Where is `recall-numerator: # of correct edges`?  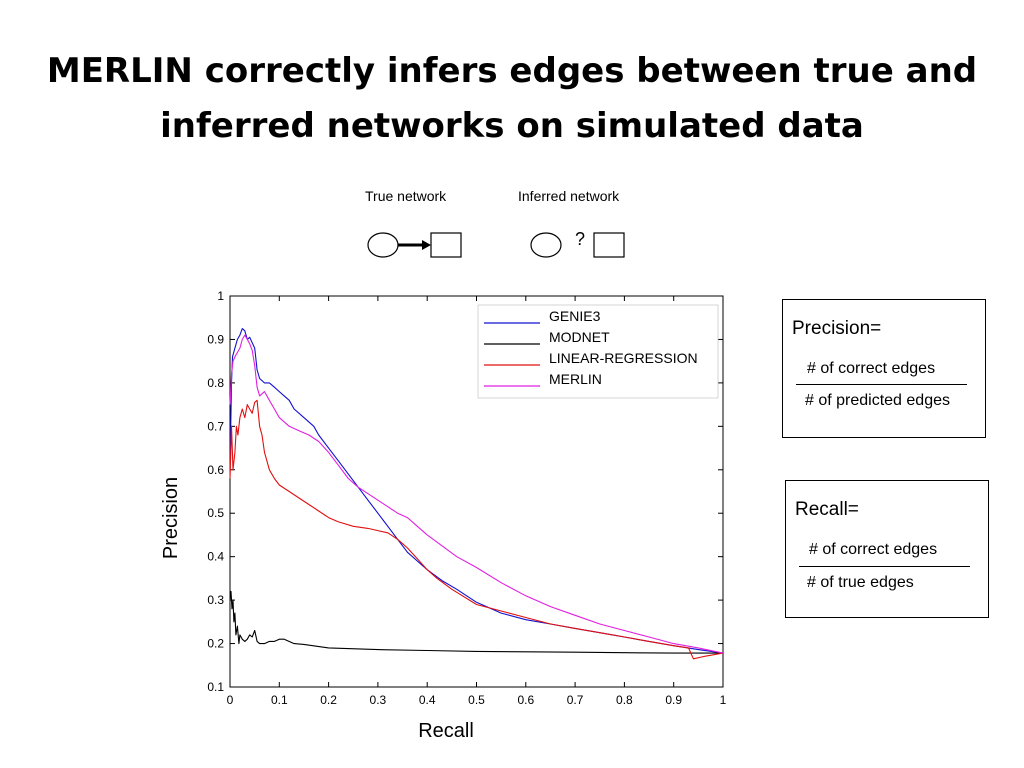
recall-numerator: # of correct edges is located at coordinates (873, 549).